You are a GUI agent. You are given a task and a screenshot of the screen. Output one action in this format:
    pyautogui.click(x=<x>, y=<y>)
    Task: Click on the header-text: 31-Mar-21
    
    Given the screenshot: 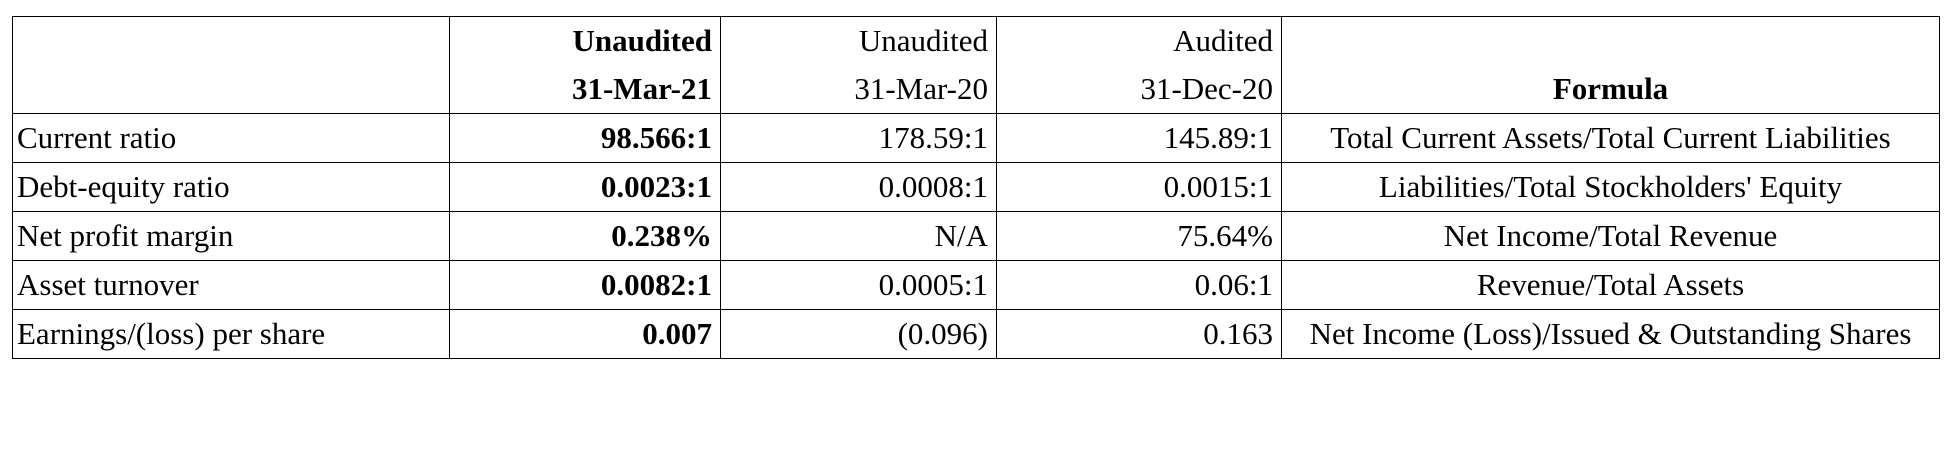 What is the action you would take?
    pyautogui.click(x=641, y=88)
    